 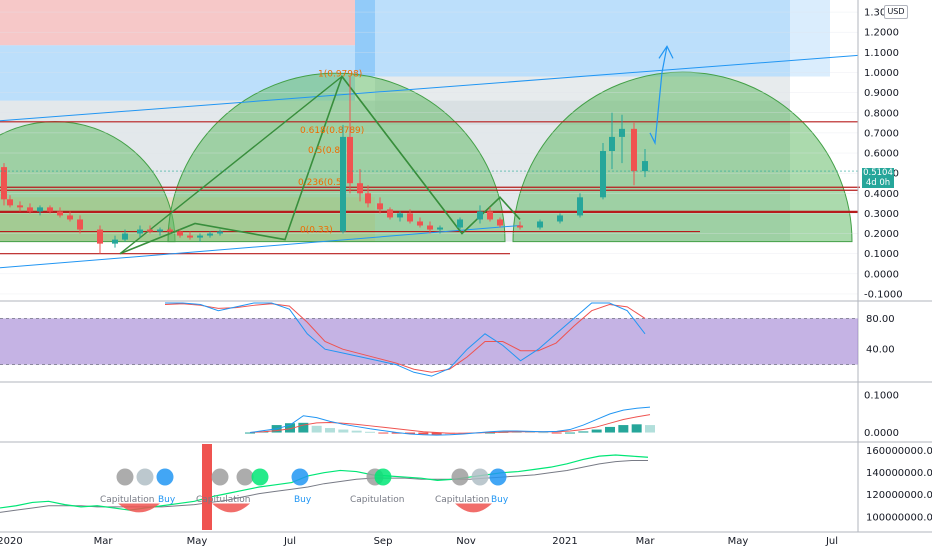 I want to click on time-tick-label: Sep, so click(x=383, y=541).